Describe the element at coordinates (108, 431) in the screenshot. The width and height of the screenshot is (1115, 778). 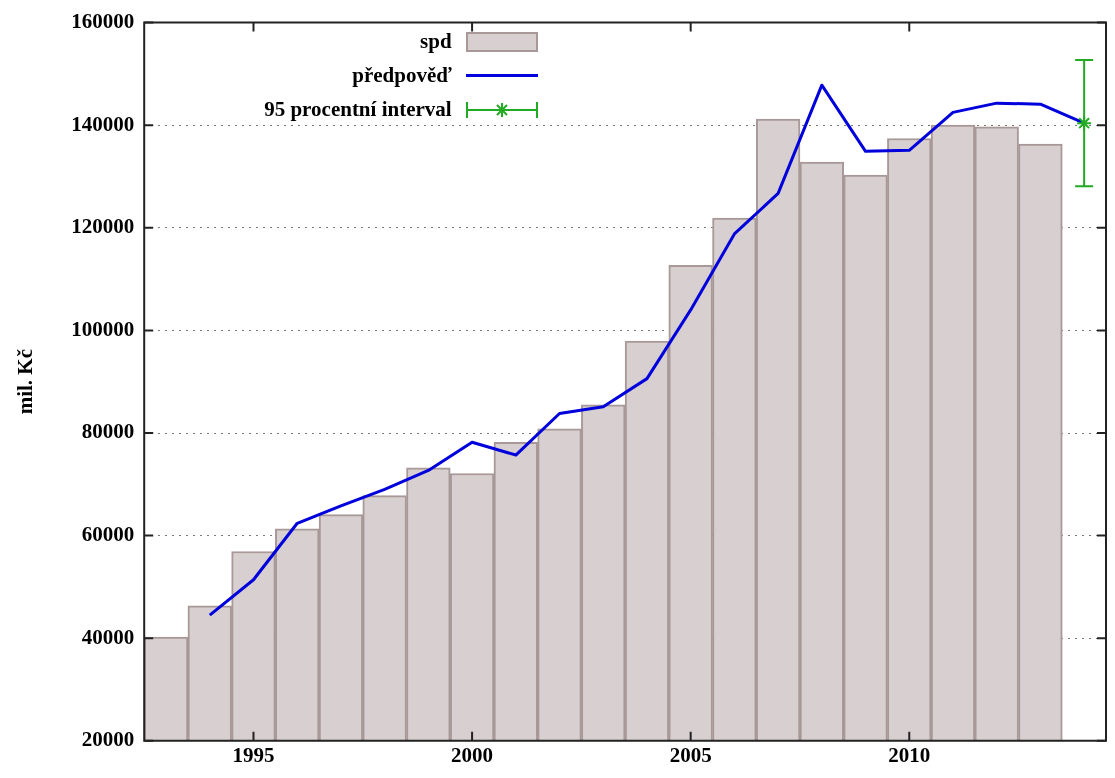
I see `y-tick-label: 80000` at that location.